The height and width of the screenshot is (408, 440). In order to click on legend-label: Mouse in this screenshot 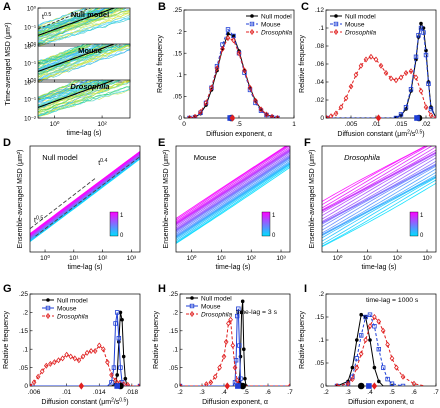, I will do `click(355, 24)`.